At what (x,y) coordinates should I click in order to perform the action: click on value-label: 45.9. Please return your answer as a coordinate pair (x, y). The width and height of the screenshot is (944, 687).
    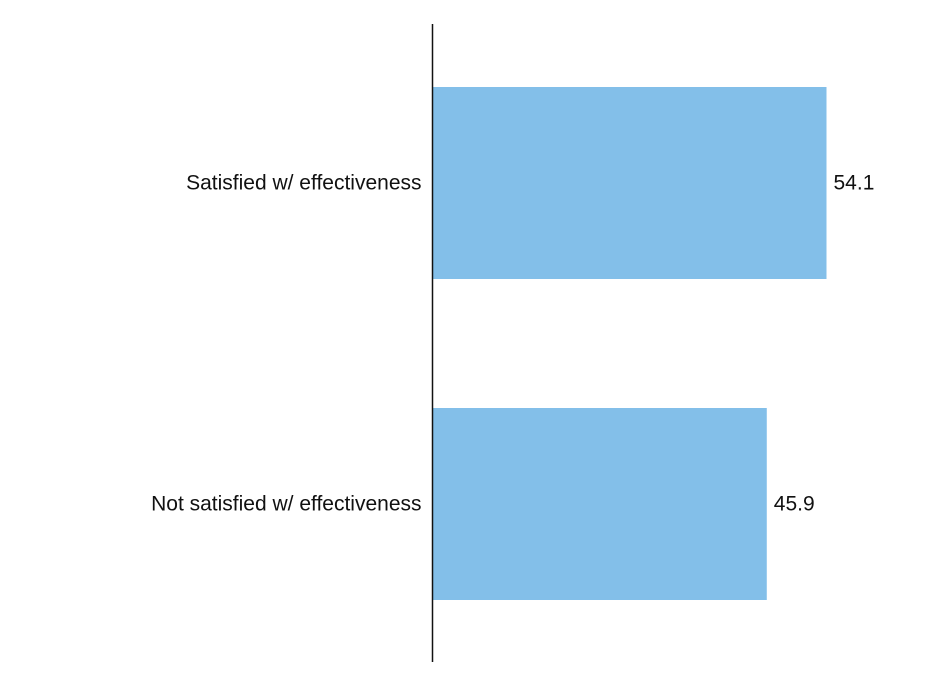
    Looking at the image, I should click on (794, 504).